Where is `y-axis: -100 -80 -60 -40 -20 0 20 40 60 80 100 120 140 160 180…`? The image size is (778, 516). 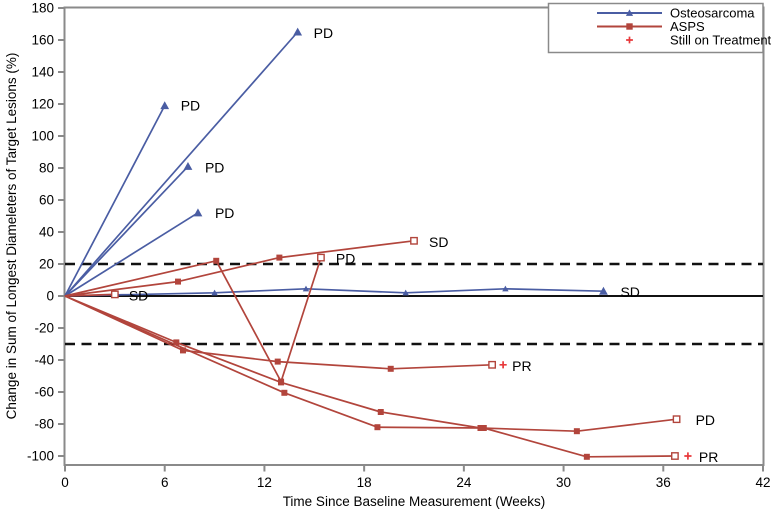
y-axis: -100 -80 -60 -40 -20 0 20 40 60 80 100 120 140 160 180… is located at coordinates (34, 232).